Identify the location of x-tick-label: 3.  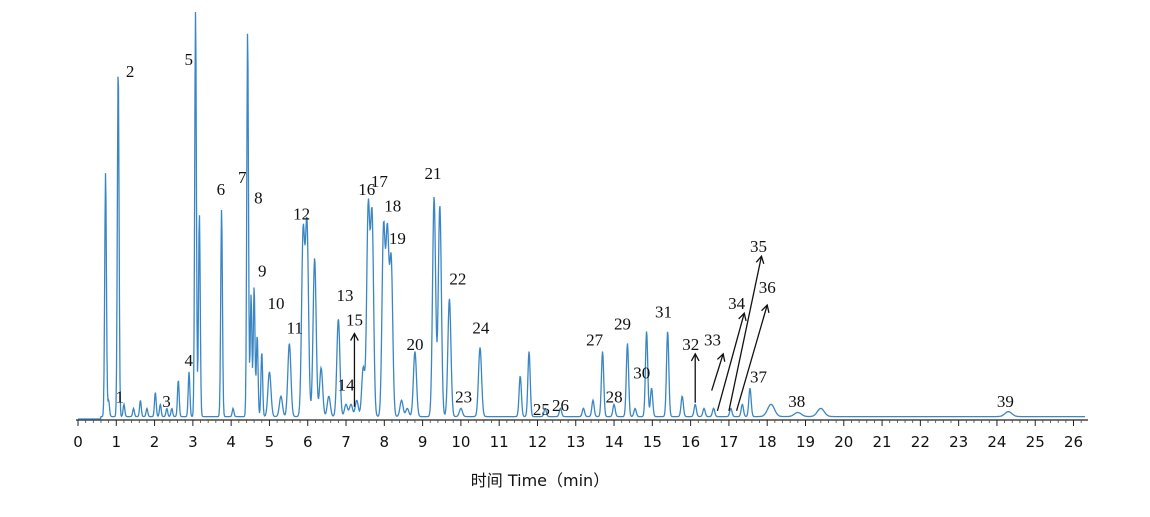
(193, 442).